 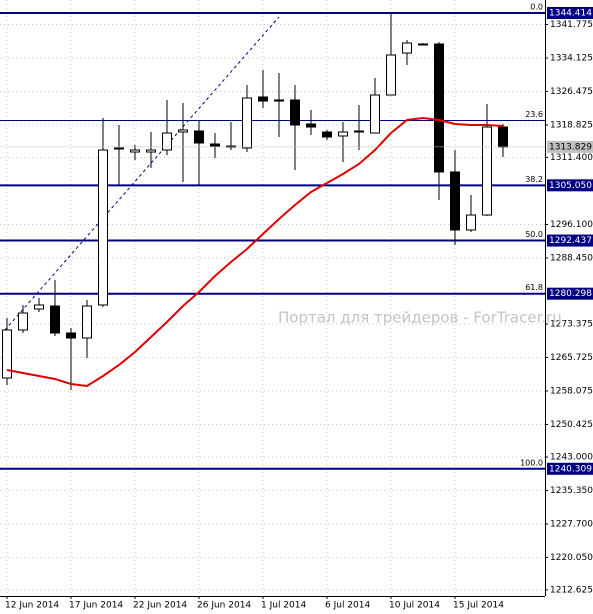 I want to click on y-tick-label: 1341.775, so click(x=571, y=25).